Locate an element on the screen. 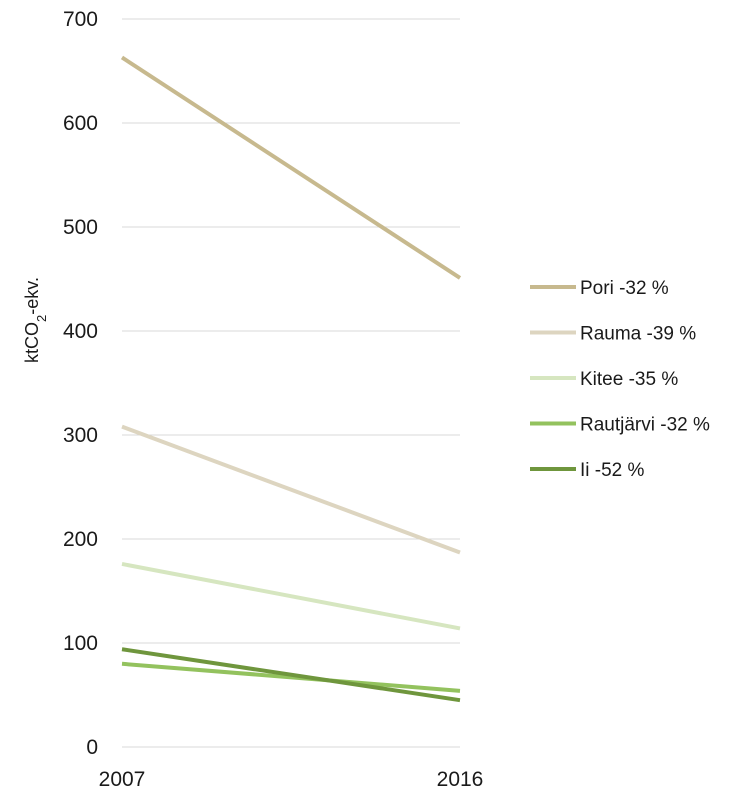  legend-label: Rautjärvi -32 % is located at coordinates (645, 425).